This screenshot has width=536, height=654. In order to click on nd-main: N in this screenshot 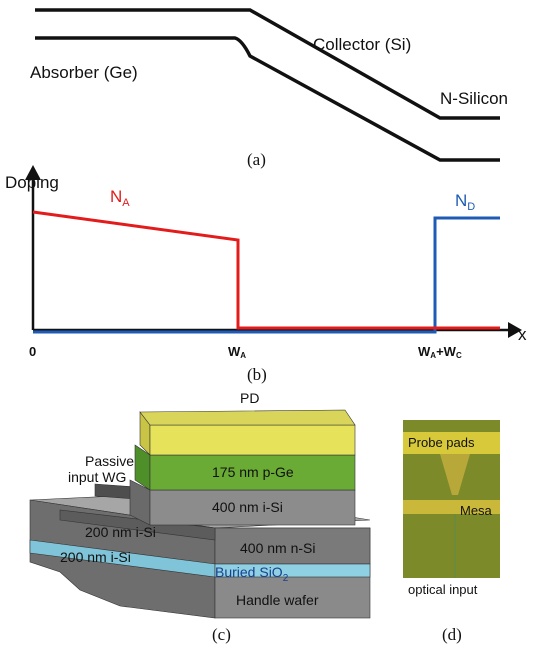, I will do `click(461, 200)`.